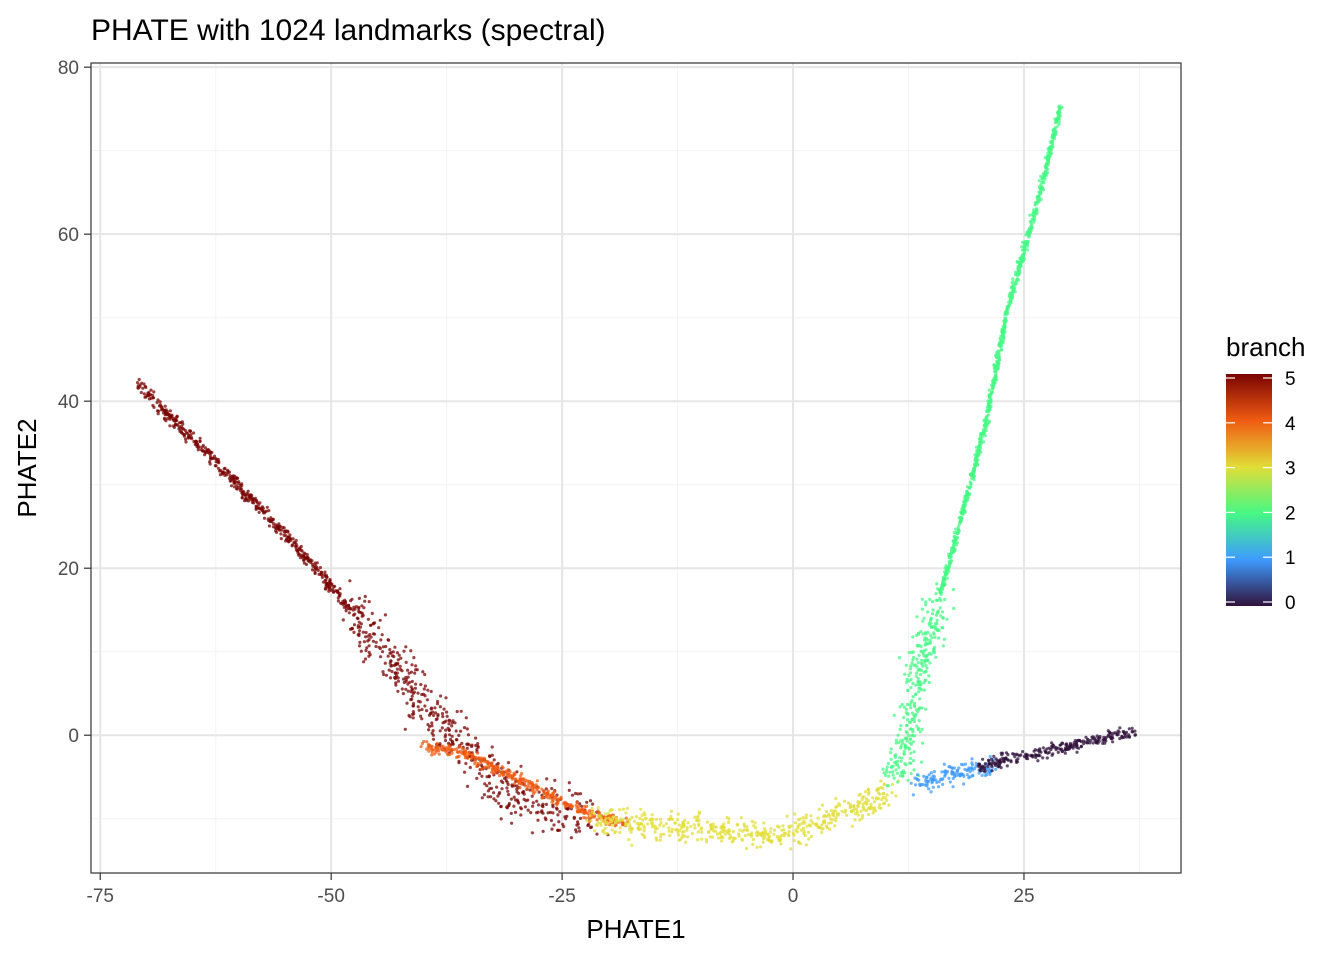 The height and width of the screenshot is (960, 1344). I want to click on legend: branch 0 1 2 3 4 5, so click(1266, 473).